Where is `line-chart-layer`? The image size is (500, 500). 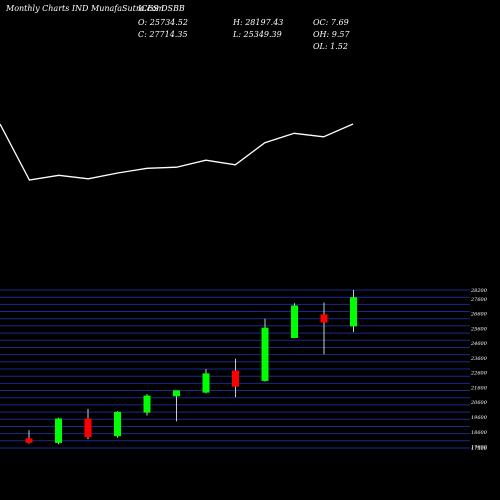
line-chart-layer is located at coordinates (177, 152).